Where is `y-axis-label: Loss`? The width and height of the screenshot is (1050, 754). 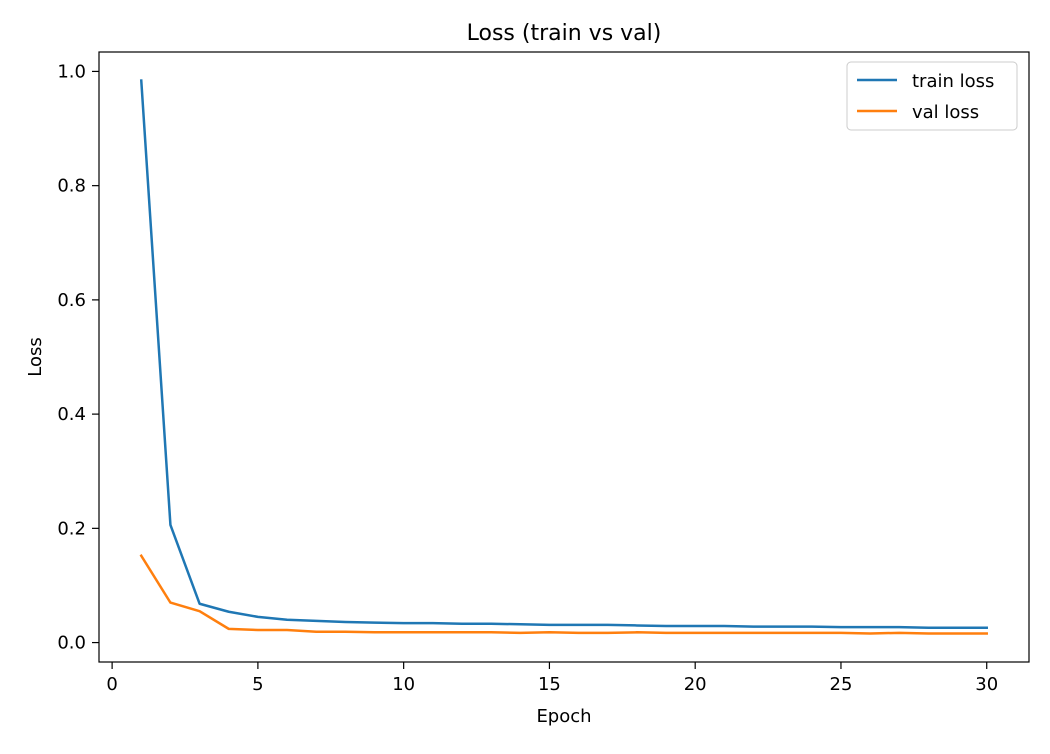 y-axis-label: Loss is located at coordinates (35, 356).